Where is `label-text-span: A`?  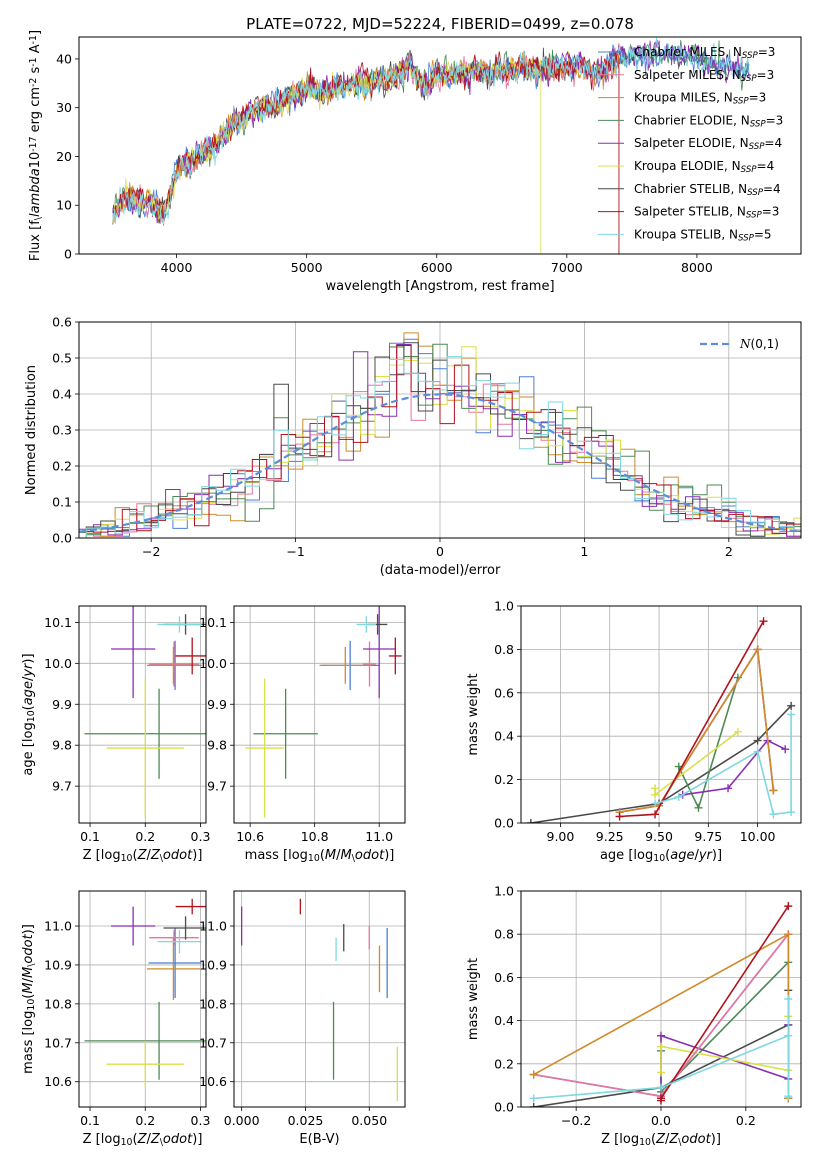
label-text-span: A is located at coordinates (35, 48).